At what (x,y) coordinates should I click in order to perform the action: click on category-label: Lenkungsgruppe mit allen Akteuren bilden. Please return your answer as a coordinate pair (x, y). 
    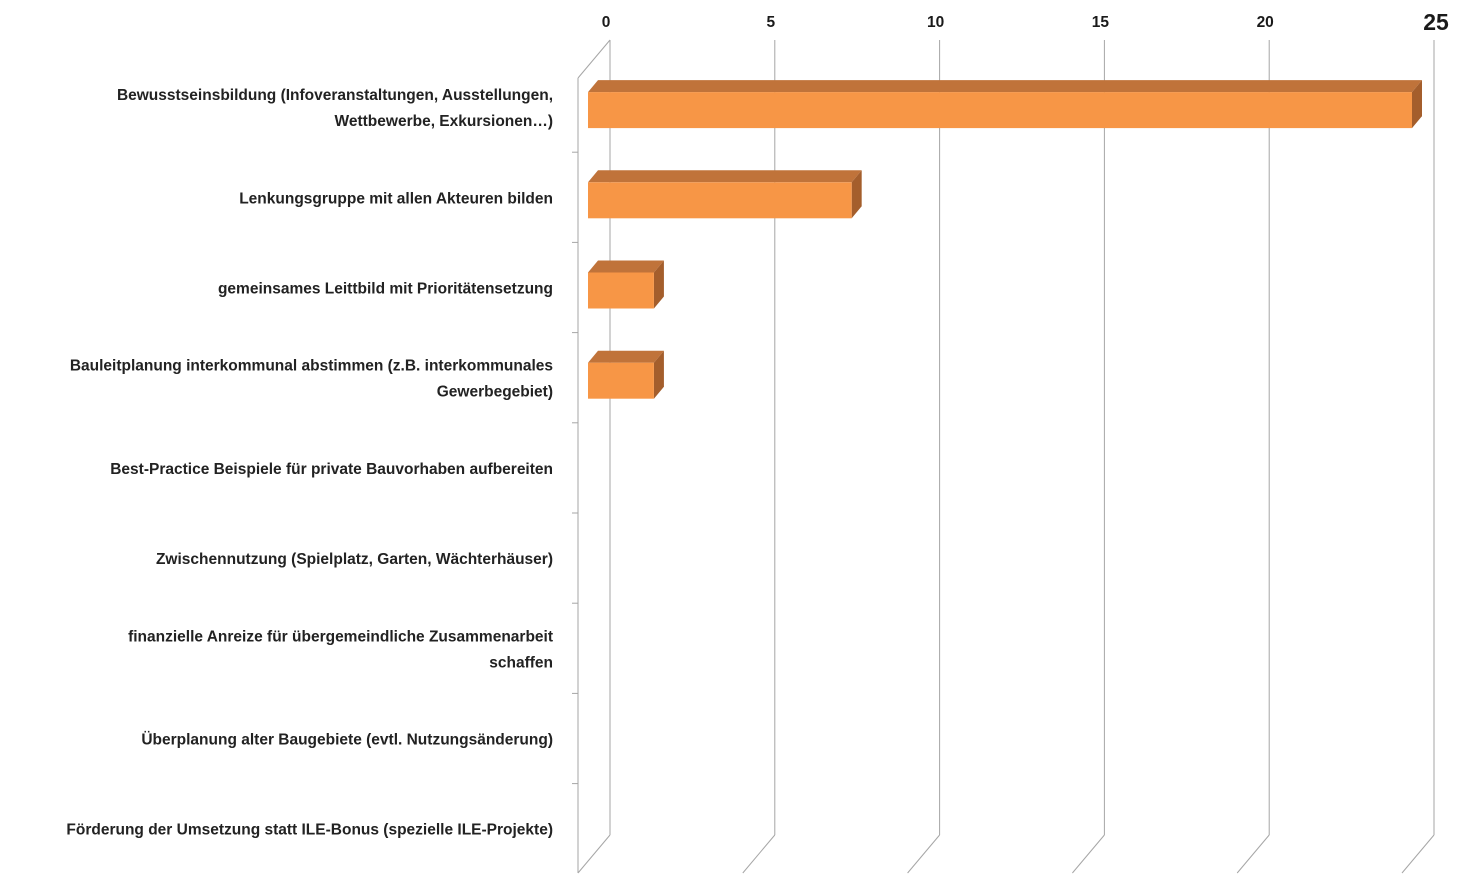
    Looking at the image, I should click on (396, 198).